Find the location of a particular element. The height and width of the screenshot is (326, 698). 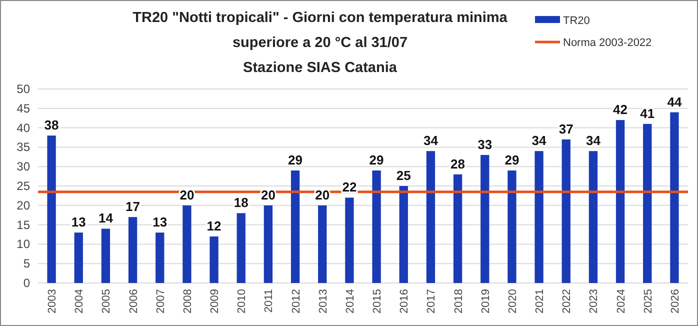

x-tick-label: 2020 is located at coordinates (512, 301).